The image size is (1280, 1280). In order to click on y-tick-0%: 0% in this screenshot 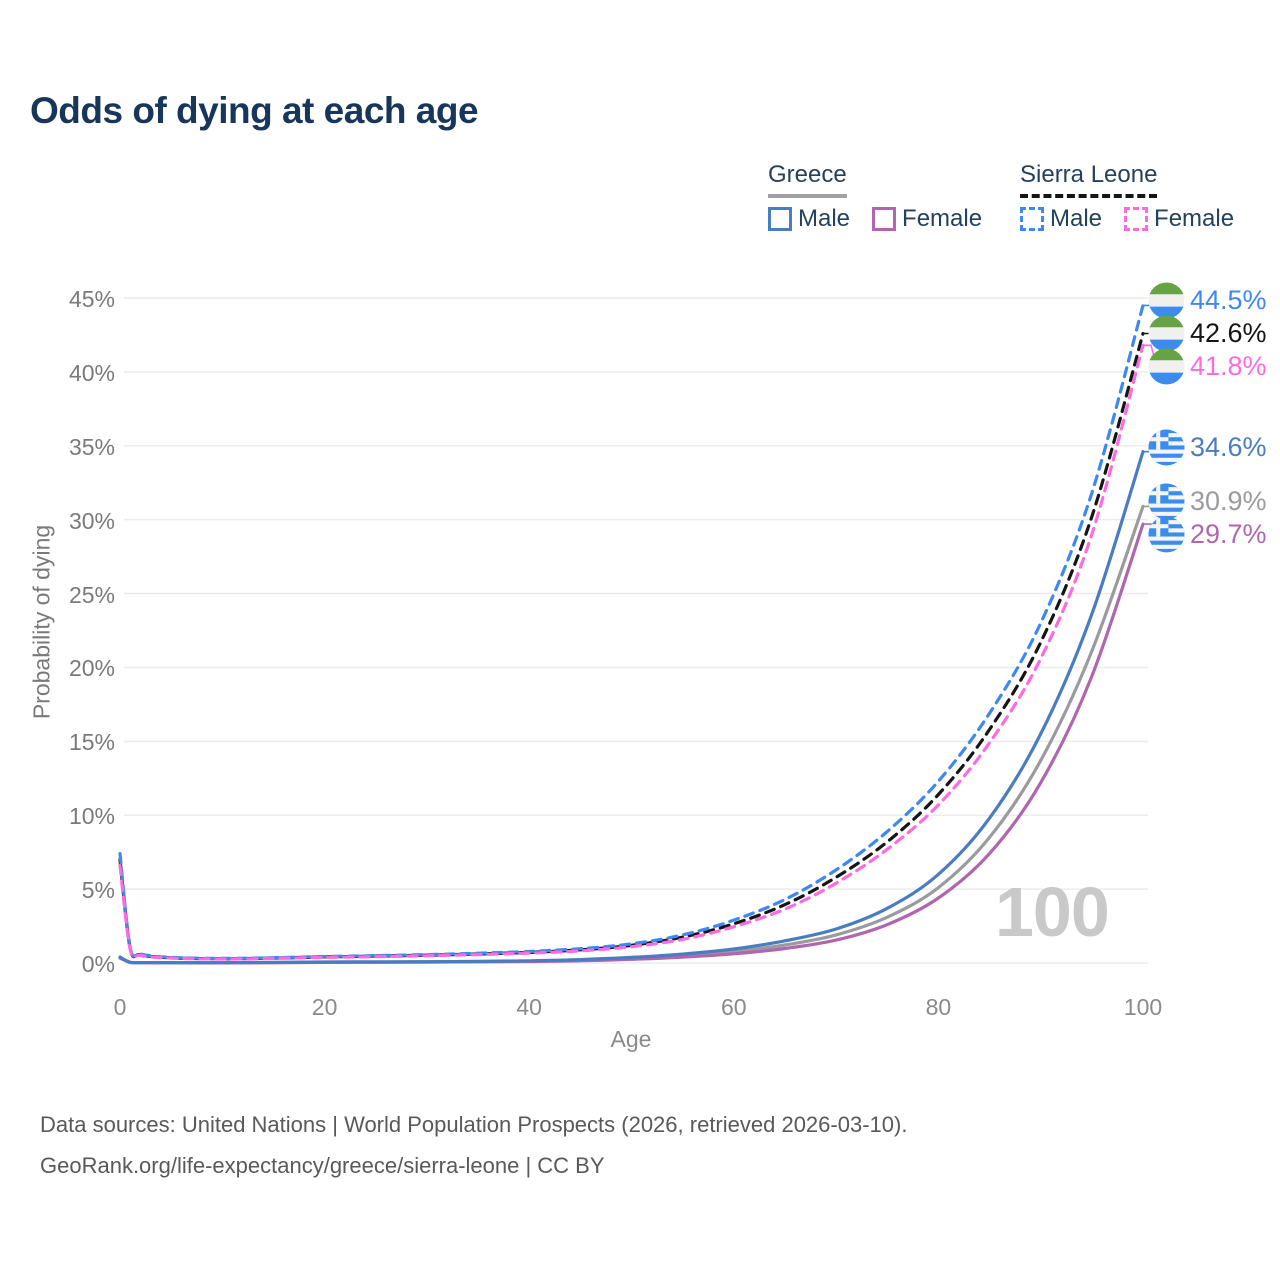, I will do `click(98, 964)`.